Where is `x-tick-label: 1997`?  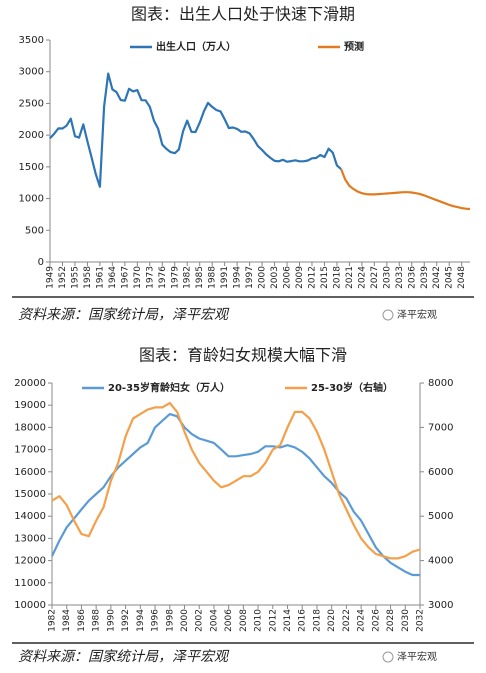 x-tick-label: 1997 is located at coordinates (250, 277).